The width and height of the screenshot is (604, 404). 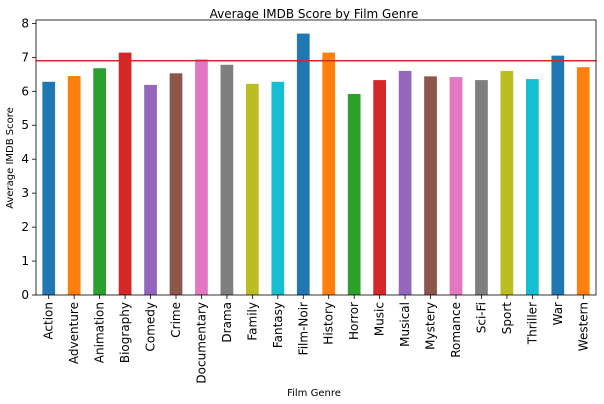 I want to click on y-axis-ticks: 0 1 2 3 4 5 6 7 8, so click(x=28, y=159).